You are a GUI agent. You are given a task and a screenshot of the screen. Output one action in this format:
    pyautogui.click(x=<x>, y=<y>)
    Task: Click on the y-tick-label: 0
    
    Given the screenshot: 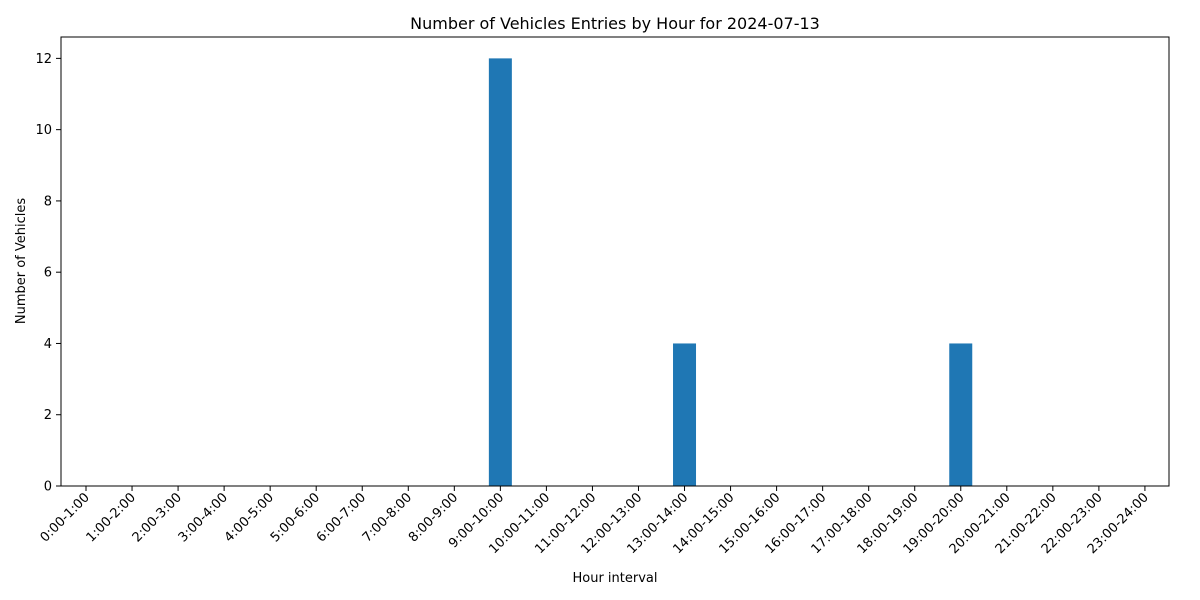 What is the action you would take?
    pyautogui.click(x=48, y=487)
    